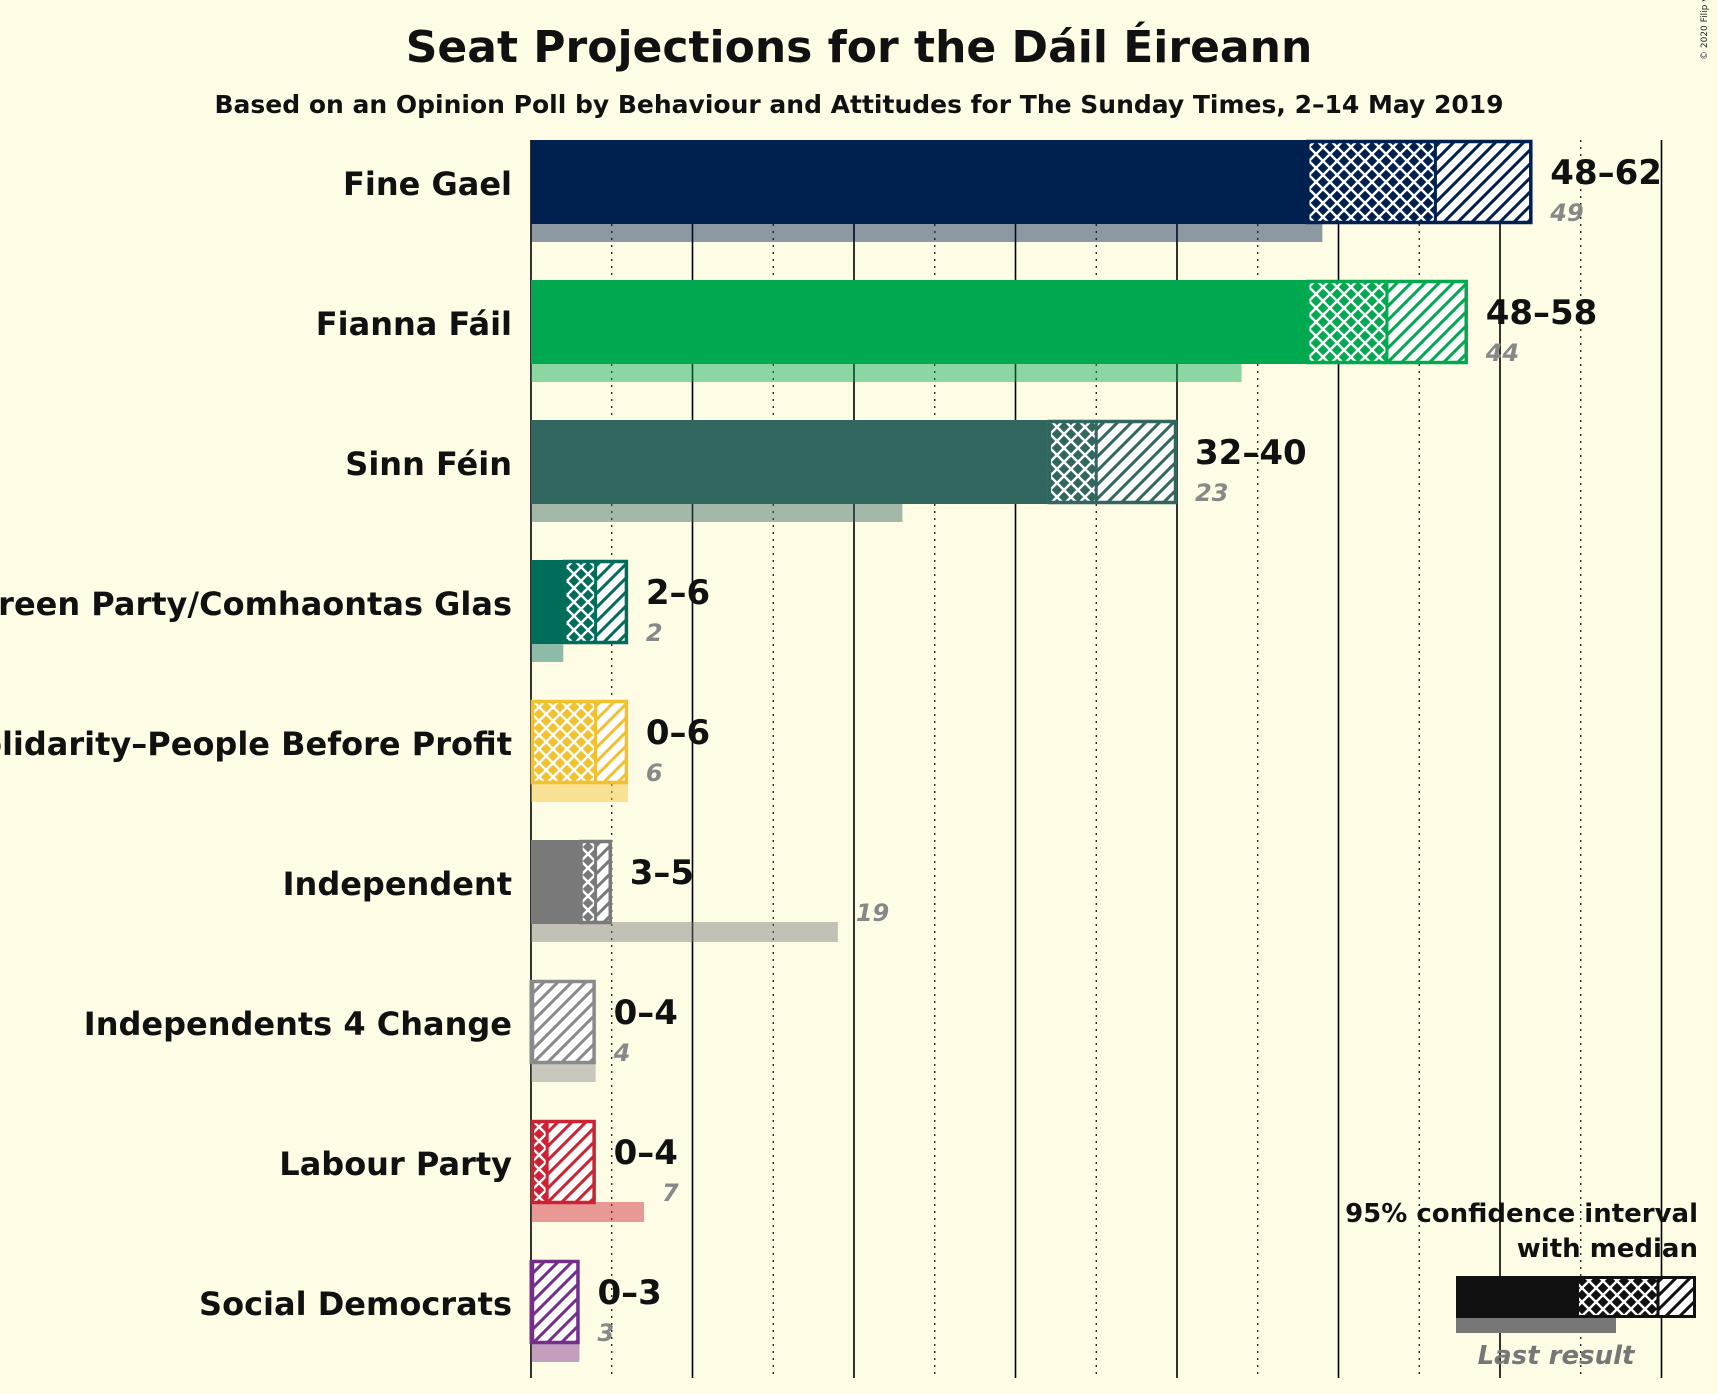  Describe the element at coordinates (605, 1333) in the screenshot. I see `last-result-label: 3` at that location.